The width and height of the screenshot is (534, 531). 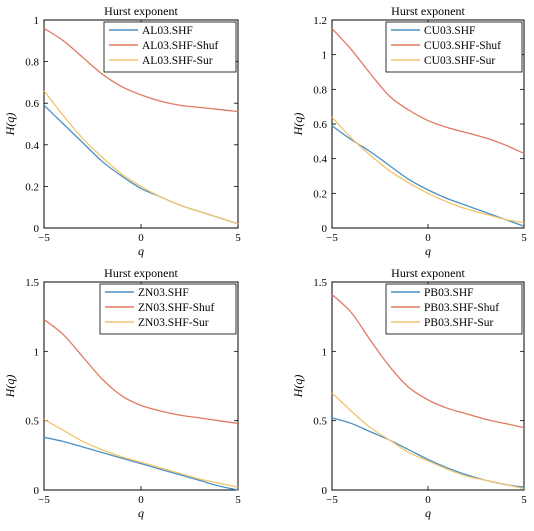 What do you see at coordinates (177, 61) in the screenshot?
I see `legend-label: AL03.SHF-Sur` at bounding box center [177, 61].